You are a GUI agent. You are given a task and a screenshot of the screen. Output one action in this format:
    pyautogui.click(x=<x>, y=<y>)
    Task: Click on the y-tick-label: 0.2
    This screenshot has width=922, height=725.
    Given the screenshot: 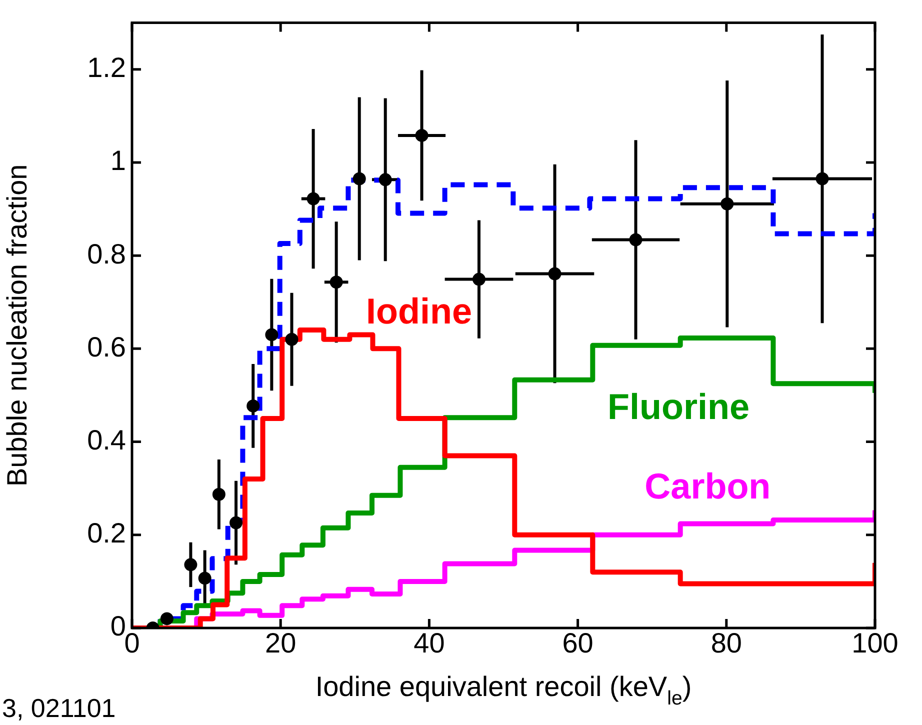 What is the action you would take?
    pyautogui.click(x=106, y=533)
    